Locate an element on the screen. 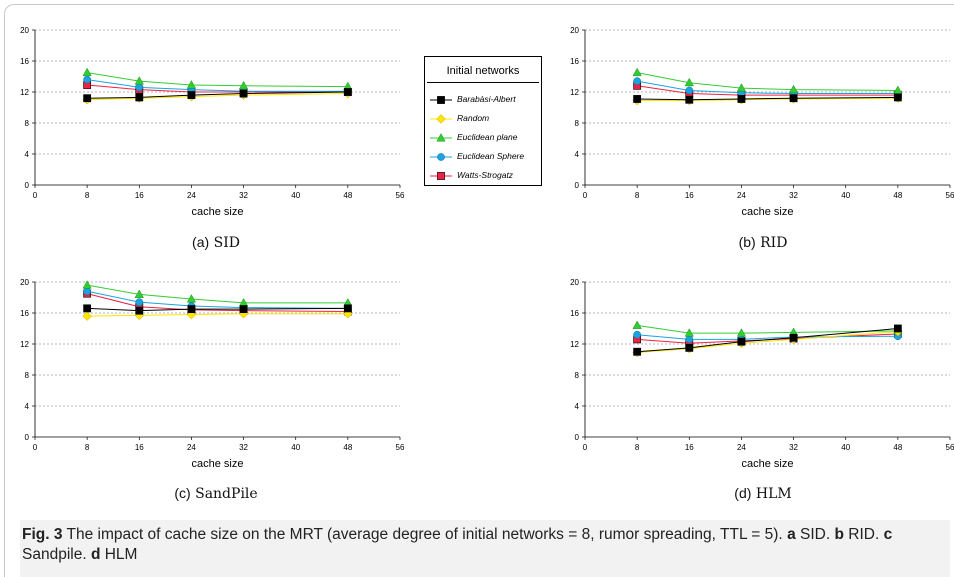 This screenshot has height=577, width=954. x-tick-label: 24 is located at coordinates (191, 195).